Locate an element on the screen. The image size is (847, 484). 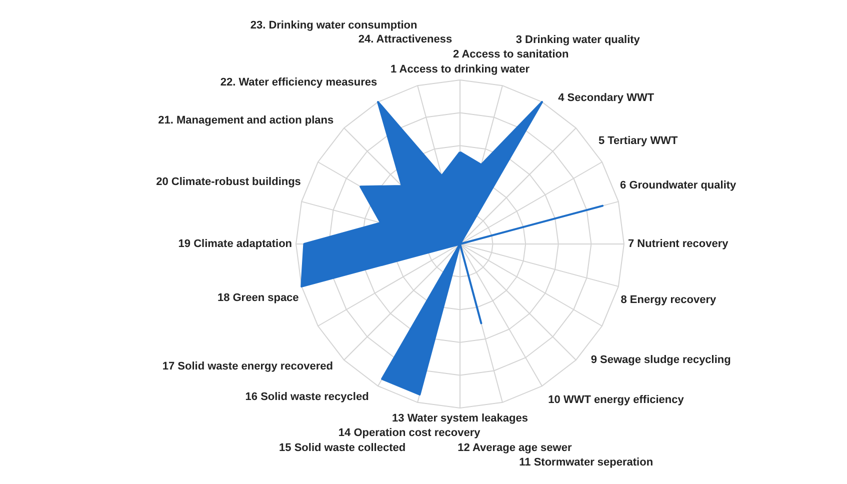
spoke-label: 16 Solid waste recycled is located at coordinates (307, 396).